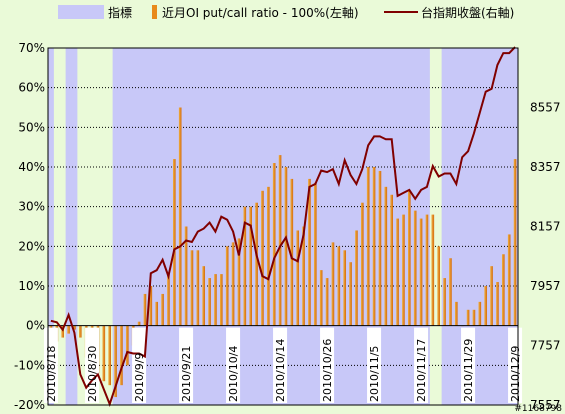  What do you see at coordinates (31, 127) in the screenshot?
I see `left-tick-label: 50%` at bounding box center [31, 127].